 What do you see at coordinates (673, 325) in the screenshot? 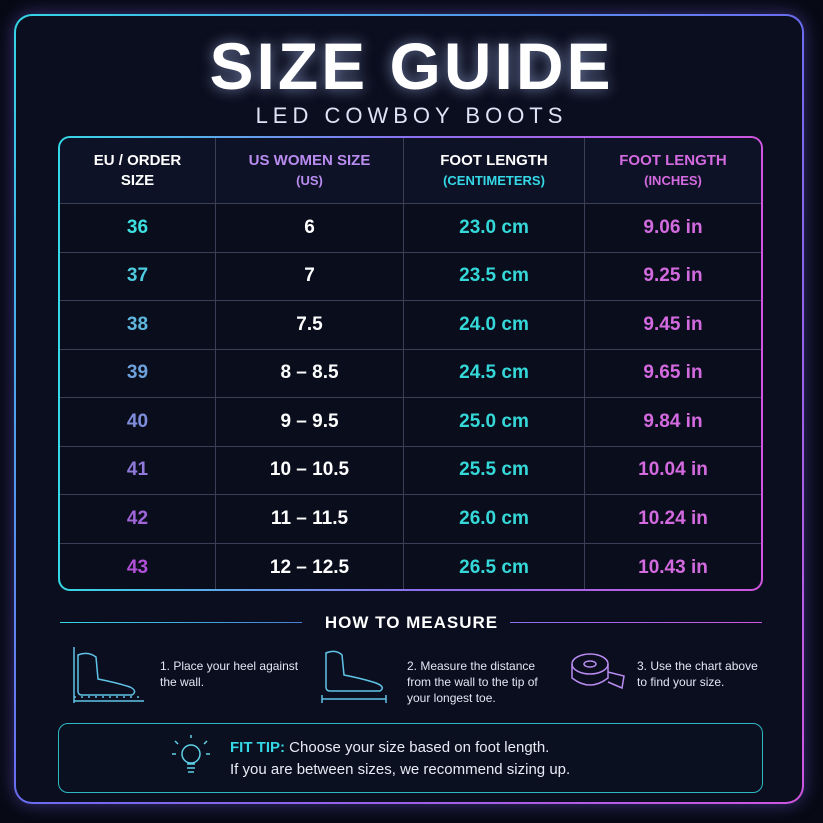
I see `table-cell: 9.45 in` at bounding box center [673, 325].